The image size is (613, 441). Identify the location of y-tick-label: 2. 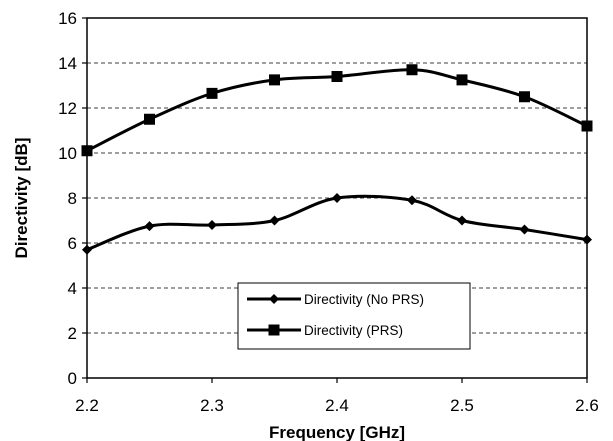
(72, 333).